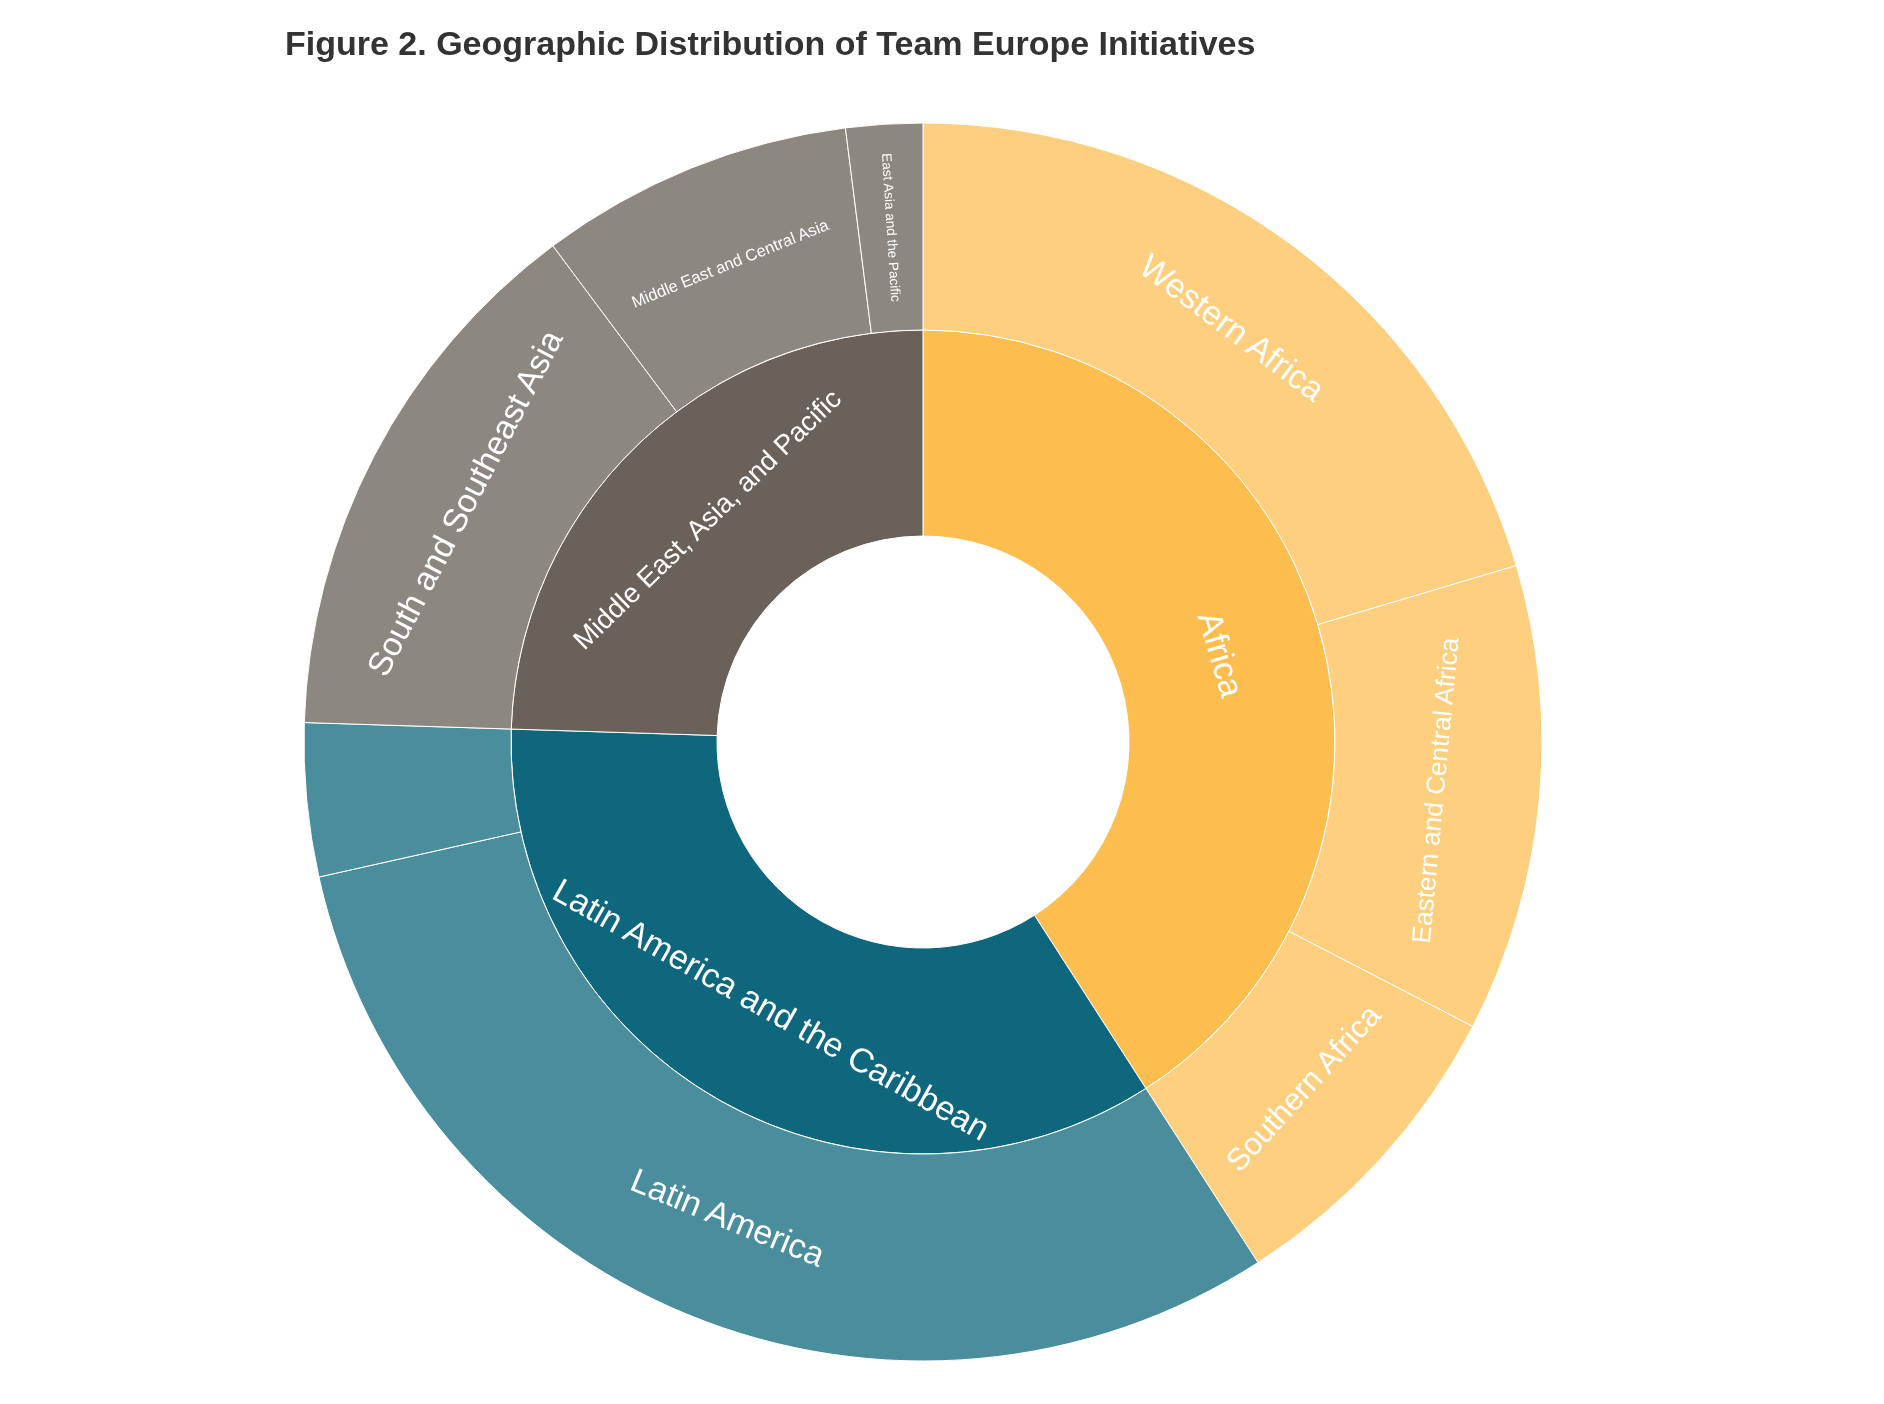 This screenshot has height=1404, width=1884. Describe the element at coordinates (1221, 654) in the screenshot. I see `slice-label: Africa` at that location.